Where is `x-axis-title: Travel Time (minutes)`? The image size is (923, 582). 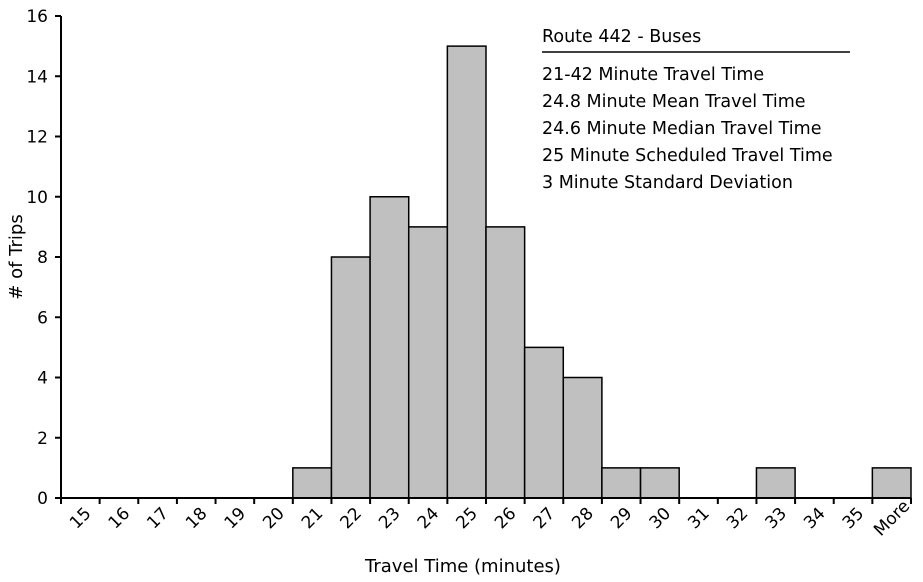 x-axis-title: Travel Time (minutes) is located at coordinates (462, 566).